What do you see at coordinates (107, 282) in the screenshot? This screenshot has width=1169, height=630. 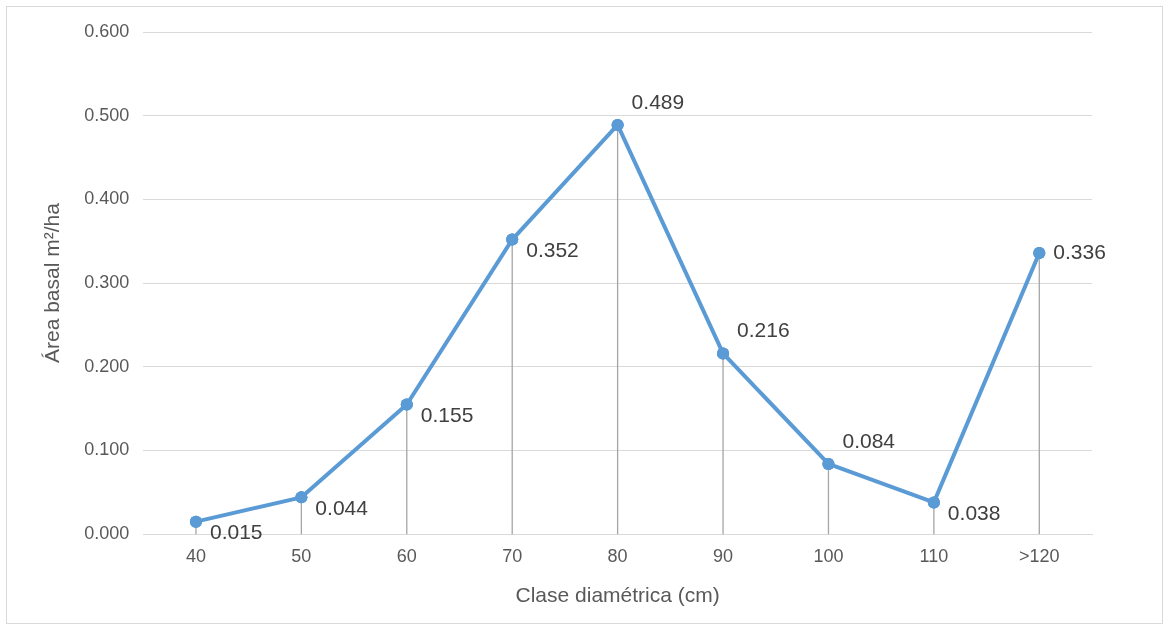 I see `y-tick-label: 0.300` at bounding box center [107, 282].